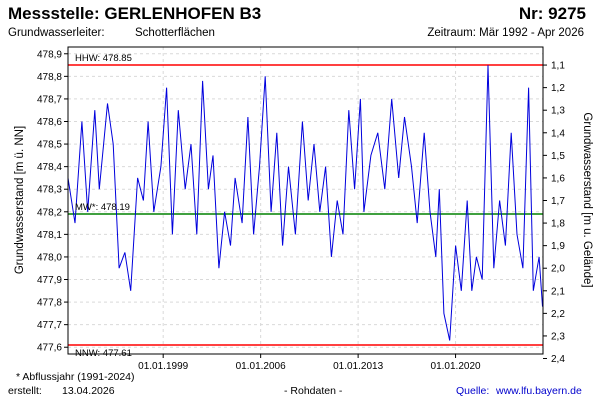 This screenshot has width=600, height=400. I want to click on right-tick-label: 1,7, so click(558, 201).